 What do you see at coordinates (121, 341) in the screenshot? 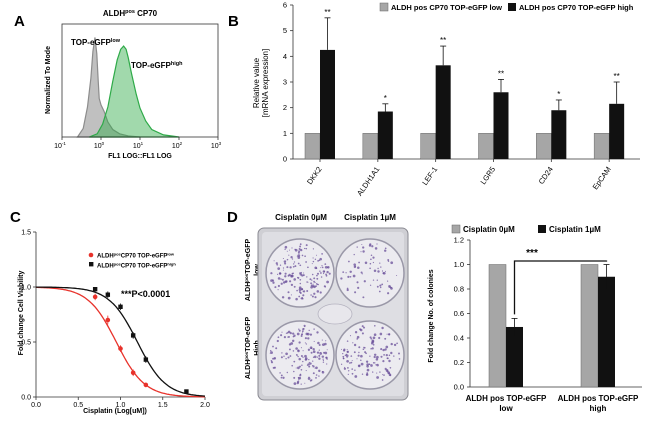
I see `dose-response-curve-high` at bounding box center [121, 341].